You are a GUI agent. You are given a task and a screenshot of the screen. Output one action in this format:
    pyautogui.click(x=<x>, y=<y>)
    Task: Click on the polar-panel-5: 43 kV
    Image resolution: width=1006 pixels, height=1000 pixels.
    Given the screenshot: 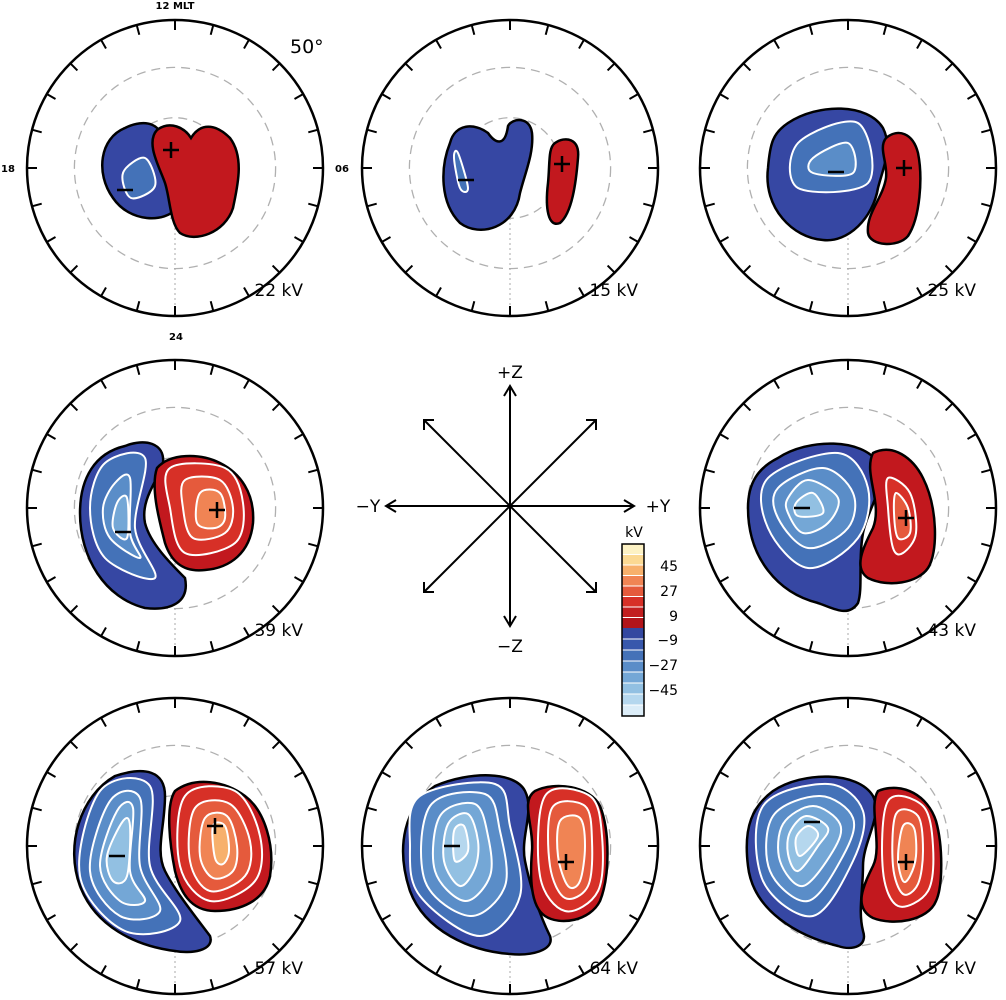 What is the action you would take?
    pyautogui.click(x=848, y=508)
    